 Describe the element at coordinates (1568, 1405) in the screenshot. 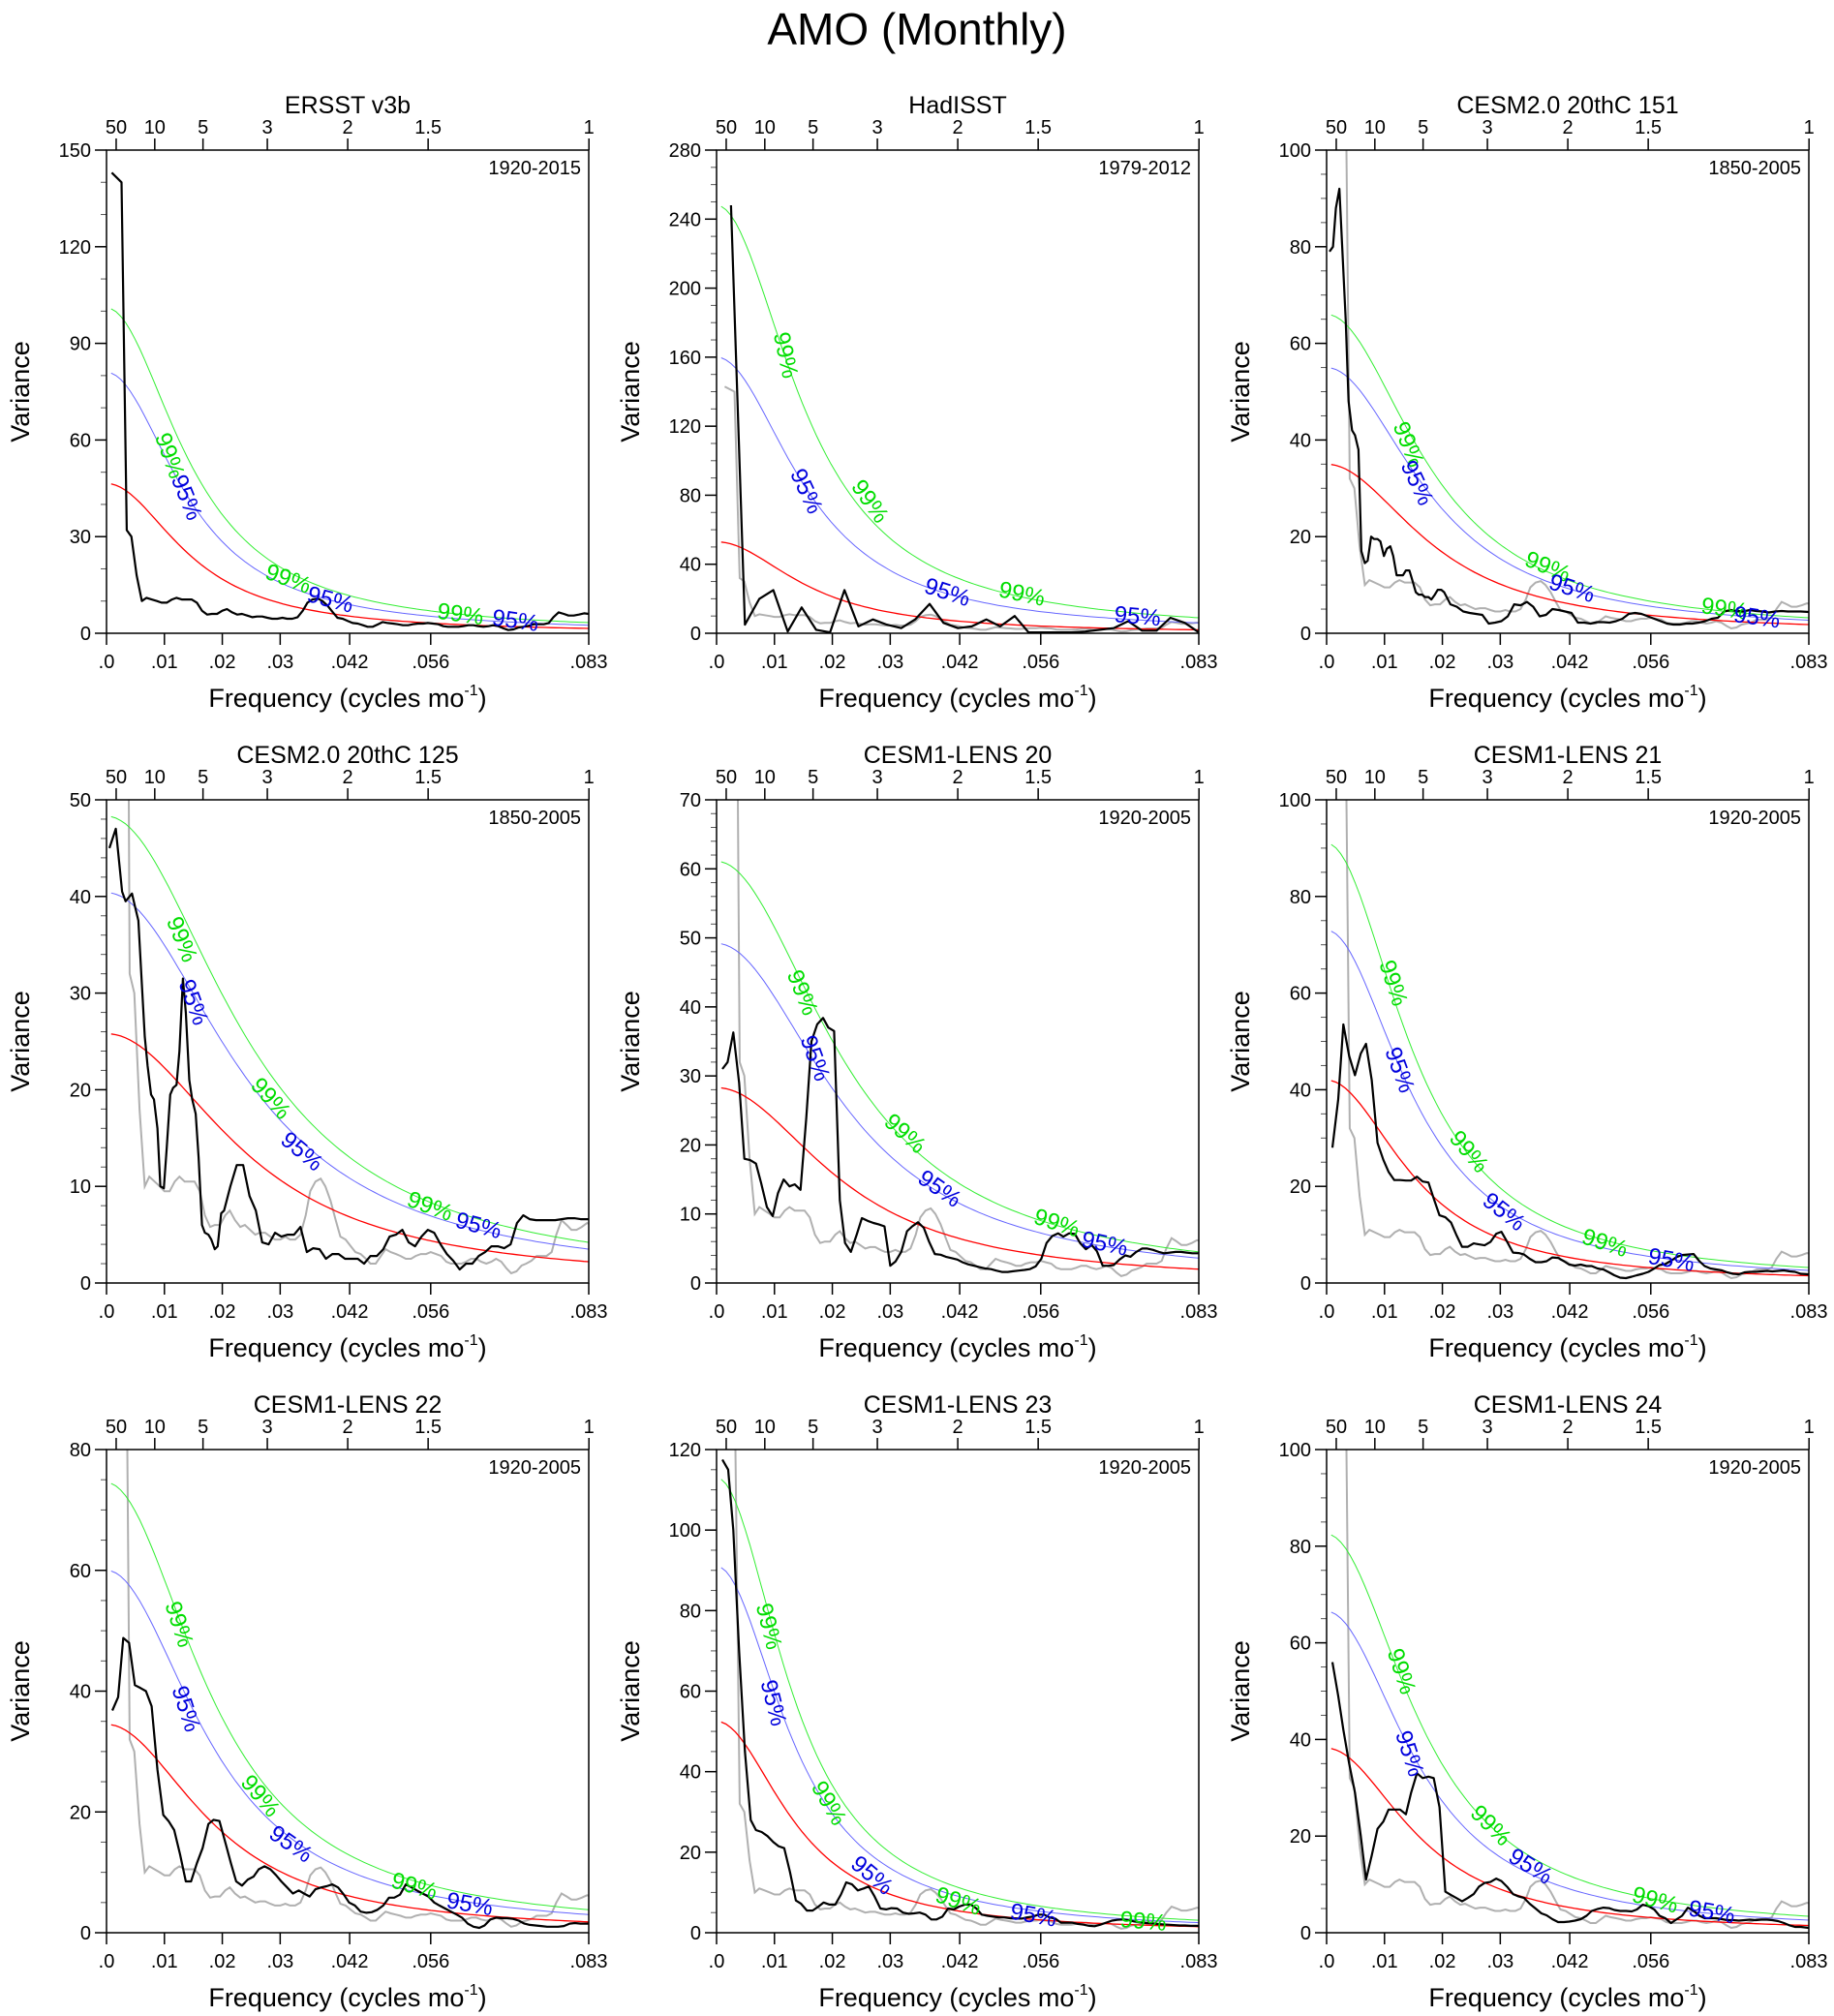

I see `panel-title: CESM1-LENS 24` at that location.